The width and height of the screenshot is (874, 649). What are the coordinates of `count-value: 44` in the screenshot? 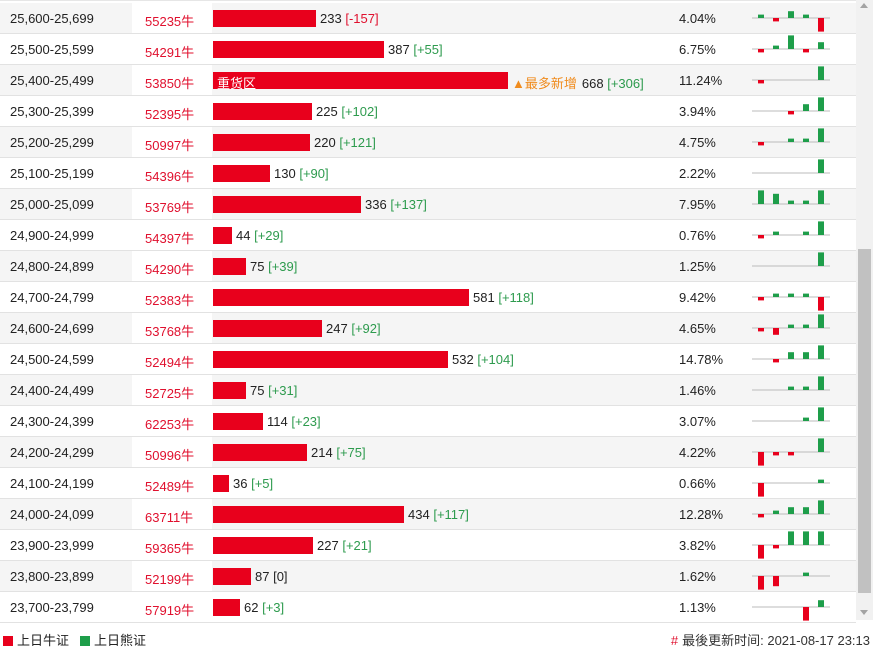 It's located at (243, 235).